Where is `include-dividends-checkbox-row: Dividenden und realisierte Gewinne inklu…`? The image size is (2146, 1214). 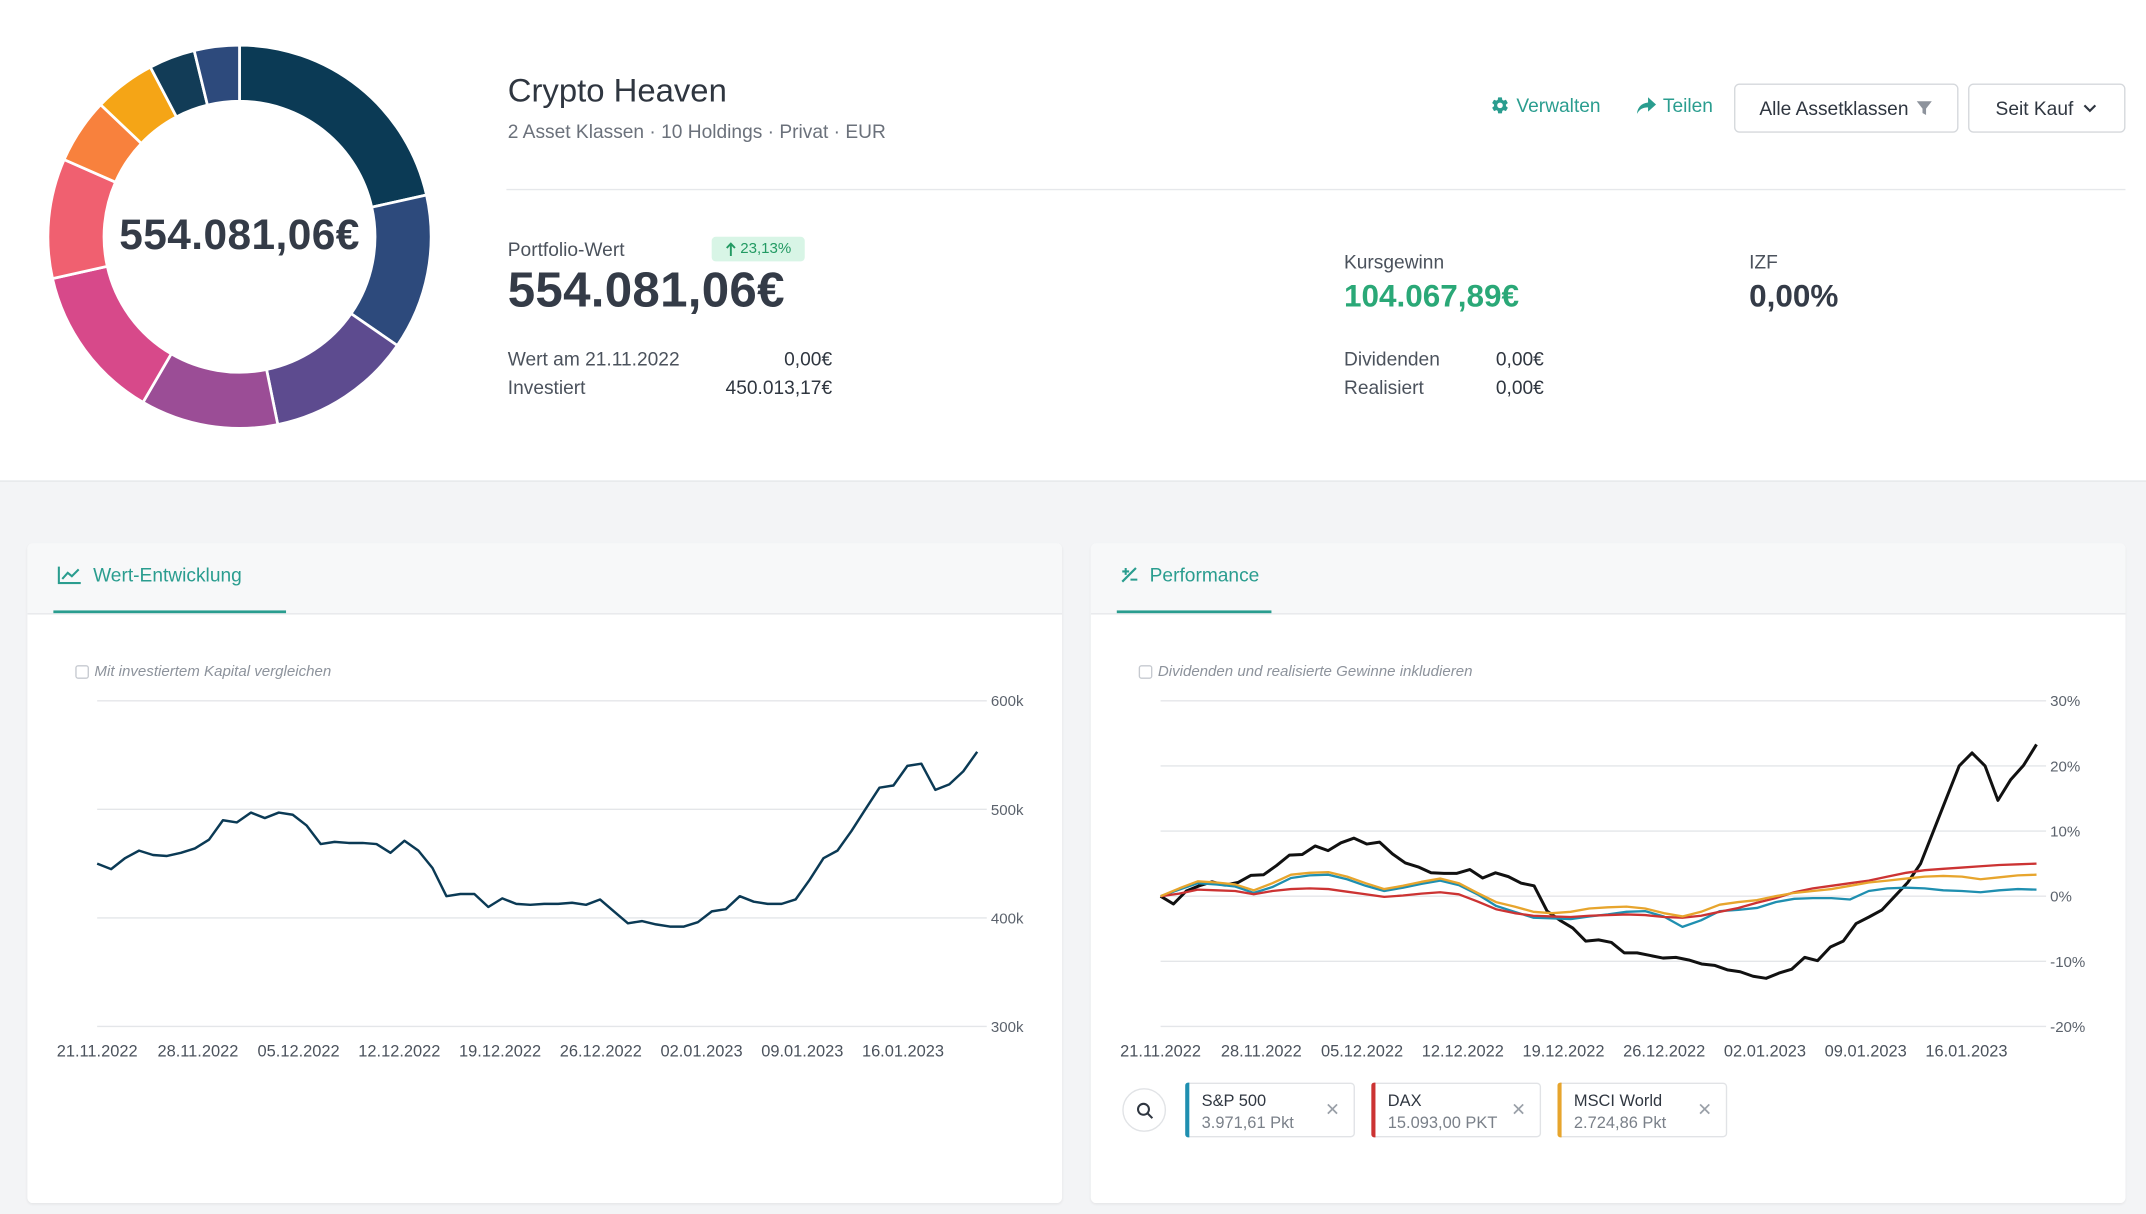 include-dividends-checkbox-row: Dividenden und realisierte Gewinne inklu… is located at coordinates (1305, 672).